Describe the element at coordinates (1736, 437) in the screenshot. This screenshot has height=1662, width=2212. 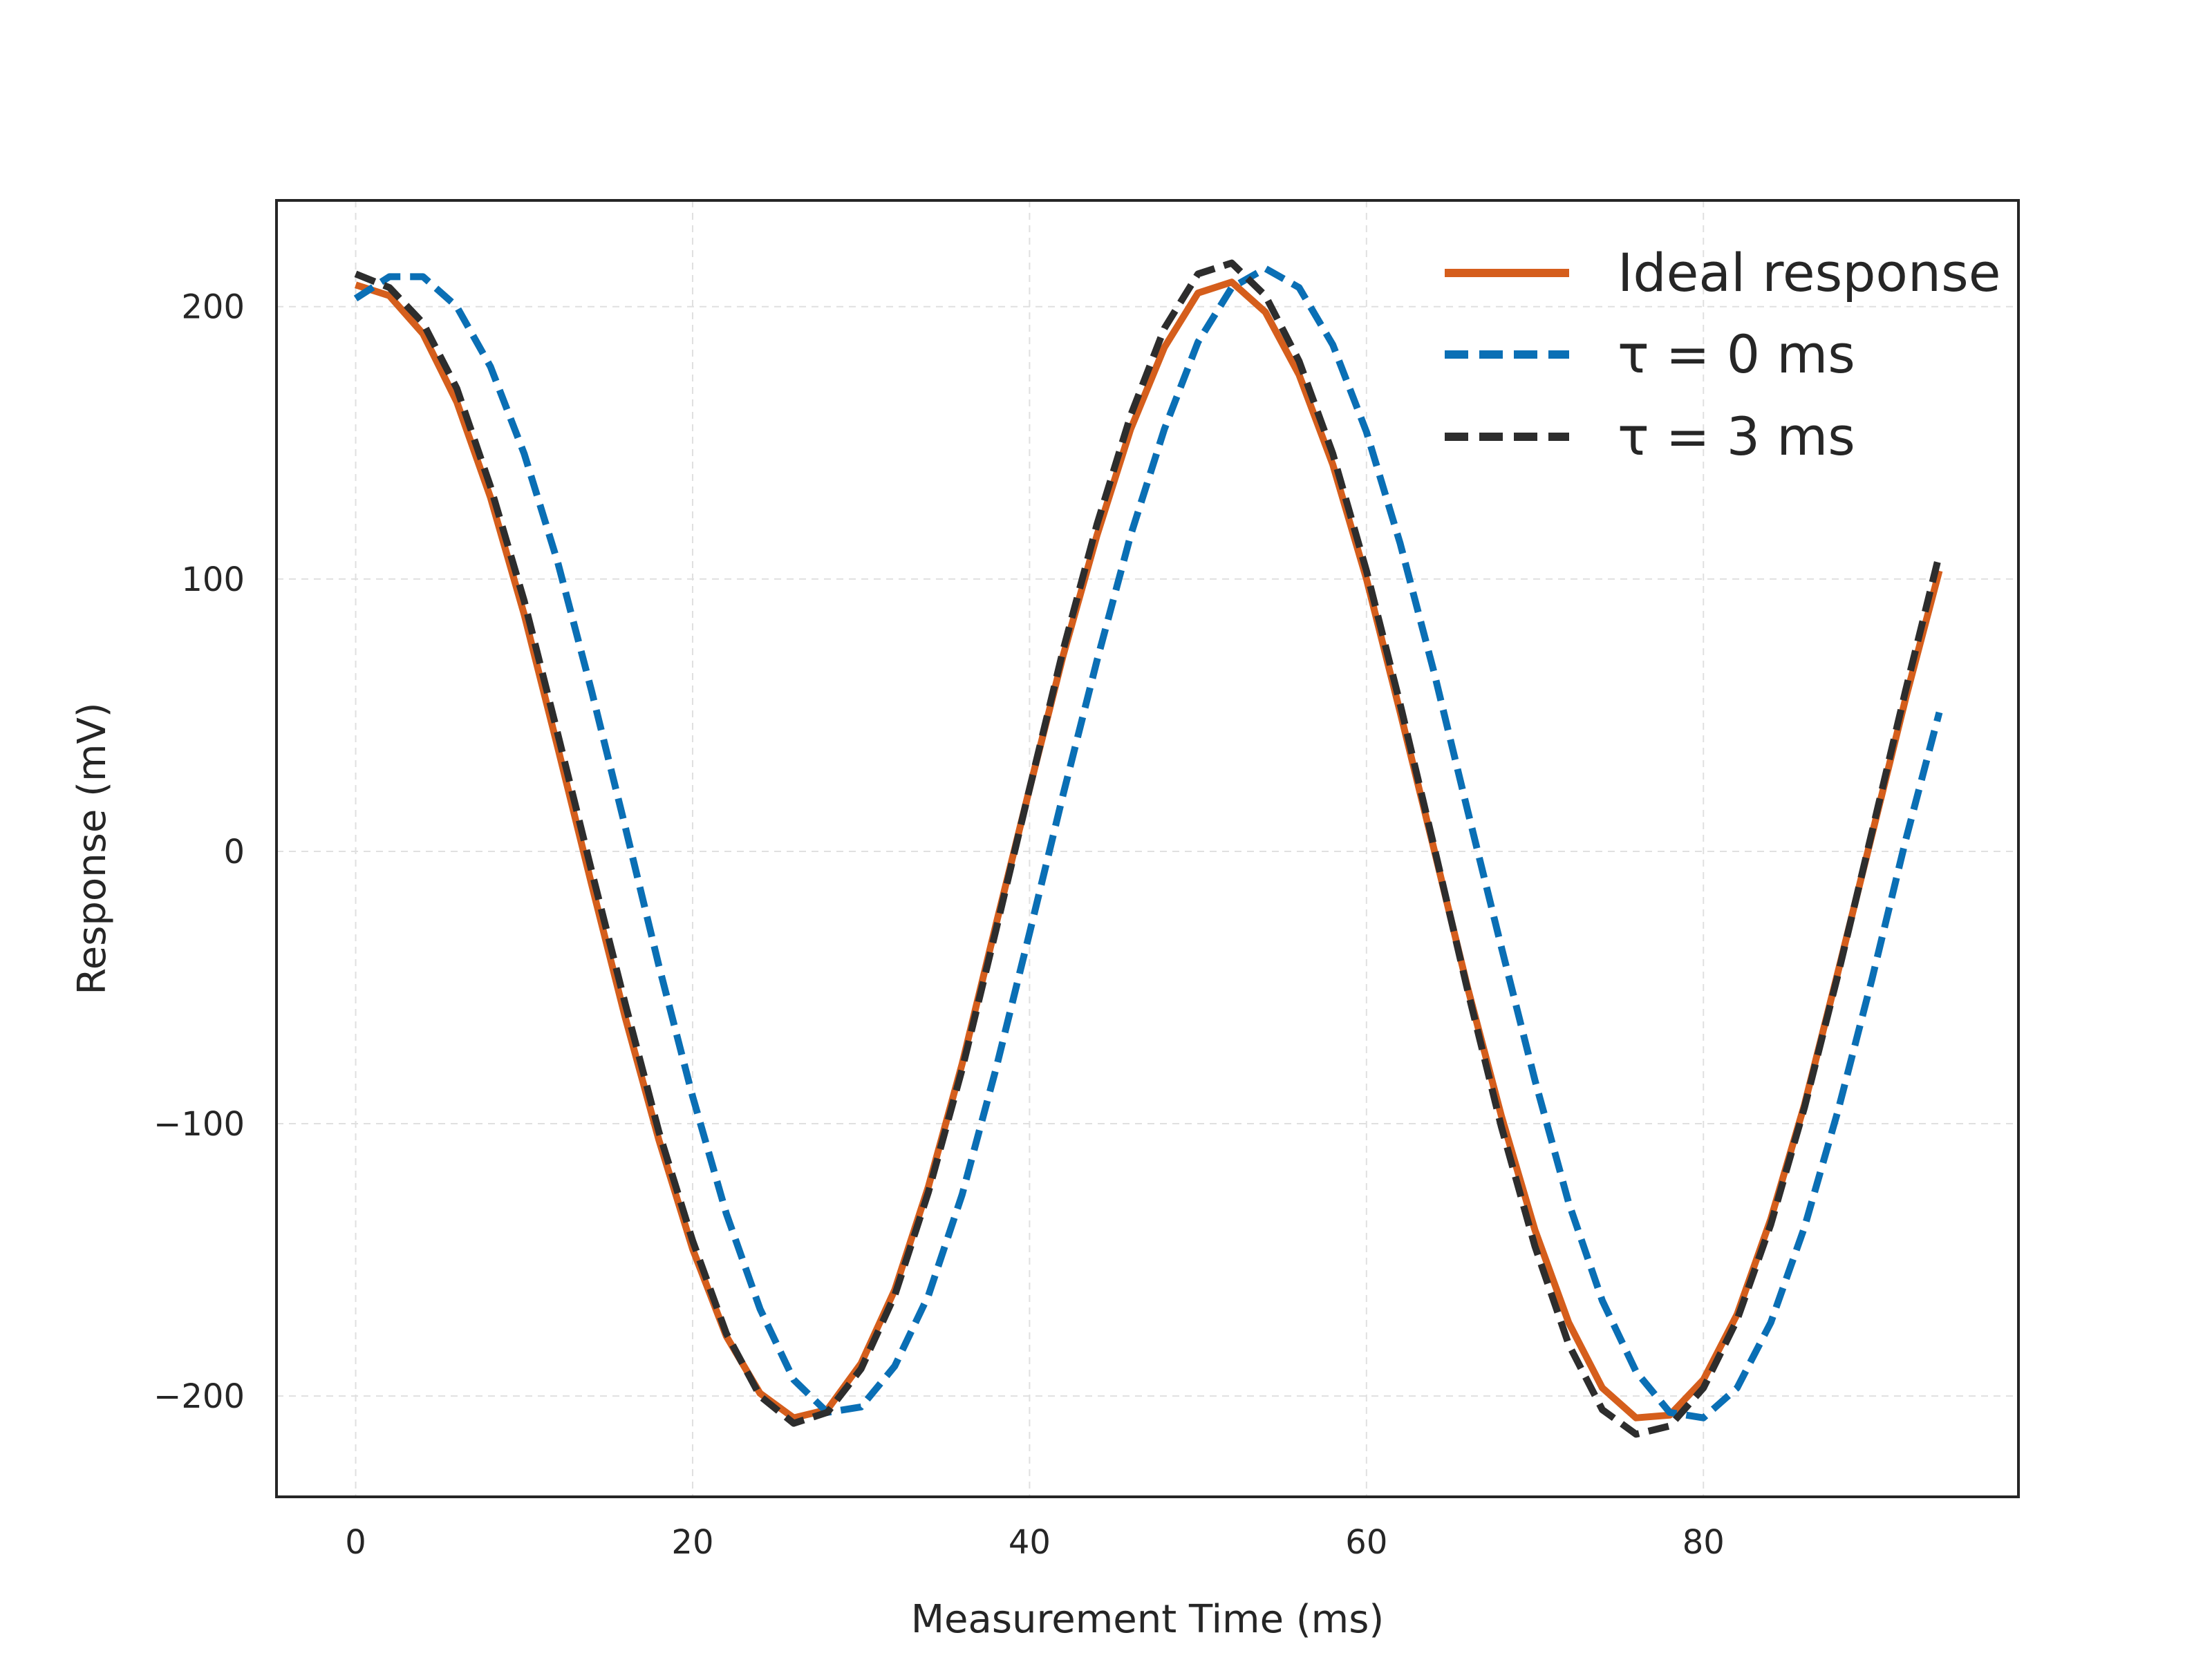
I see `legend-label-2: τ = 3 ms` at that location.